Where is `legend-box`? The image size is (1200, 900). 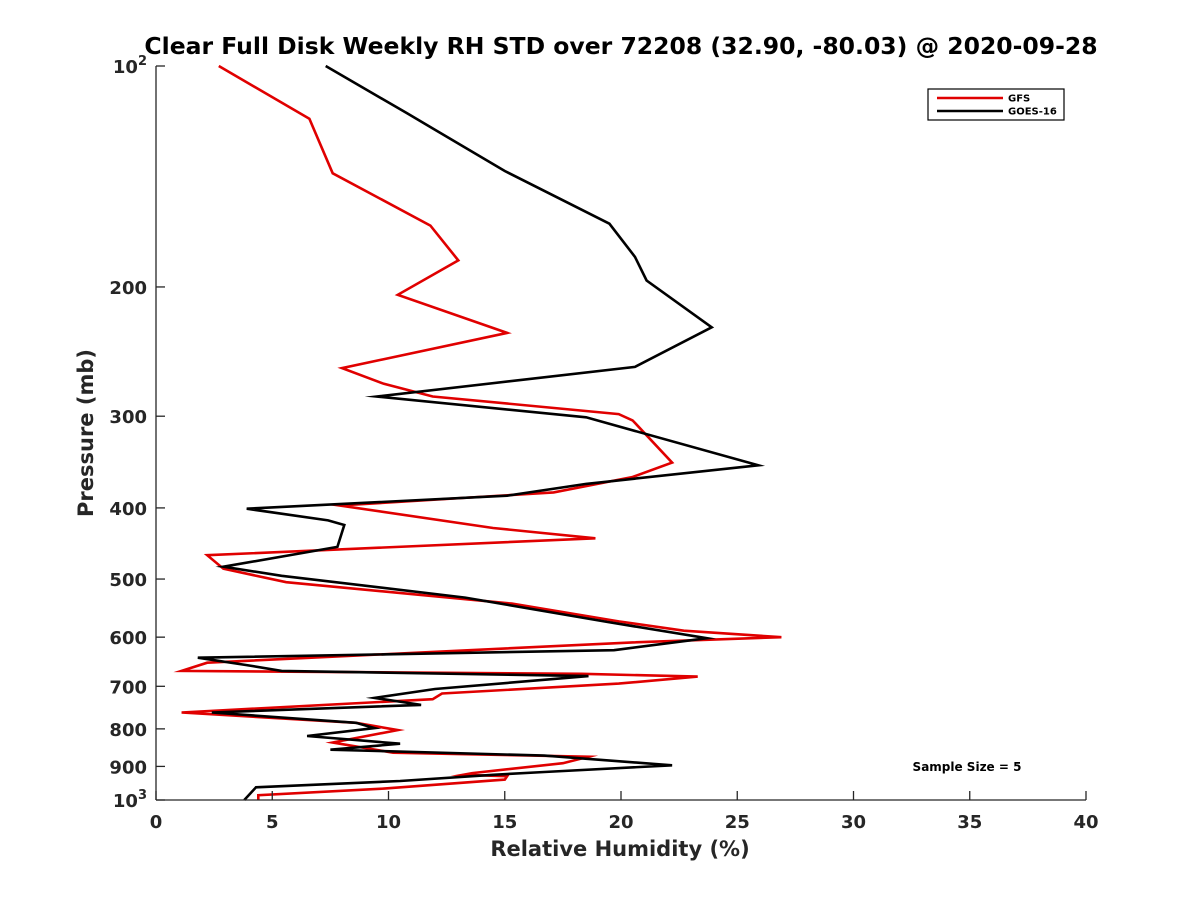 legend-box is located at coordinates (996, 104).